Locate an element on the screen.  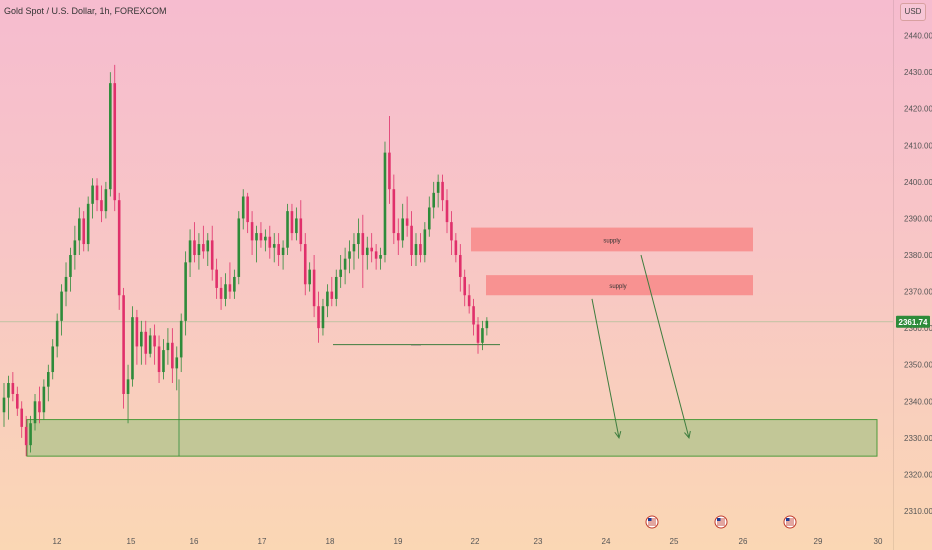
x-tick-label: 22 is located at coordinates (475, 541).